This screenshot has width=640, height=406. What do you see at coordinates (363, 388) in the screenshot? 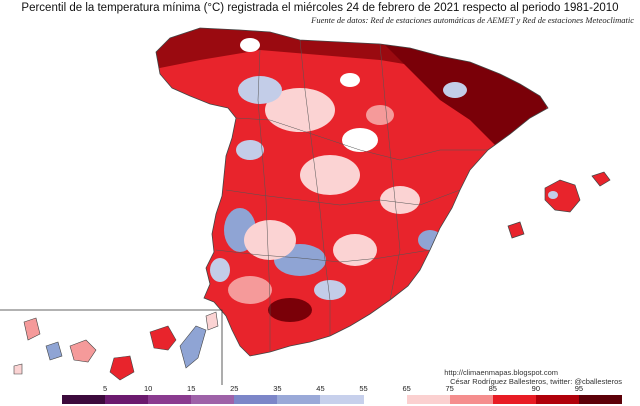
I see `legend-tick-label: 55` at bounding box center [363, 388].